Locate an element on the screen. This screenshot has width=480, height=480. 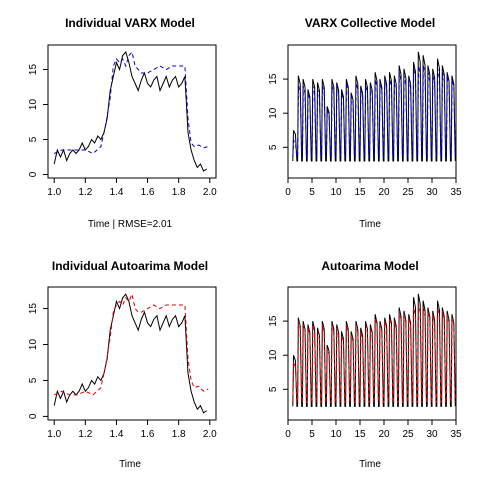
x-axis-label: Time | RMSE=2.01 is located at coordinates (130, 224).